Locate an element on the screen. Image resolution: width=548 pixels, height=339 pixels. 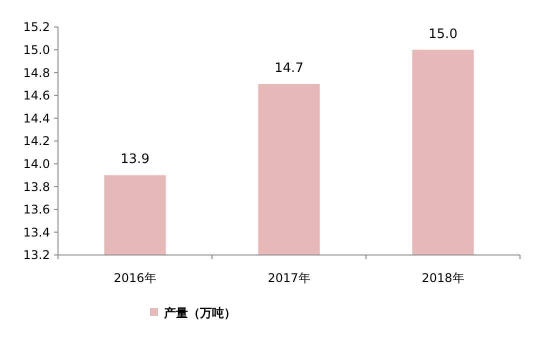
data-label: 15.0 is located at coordinates (443, 34).